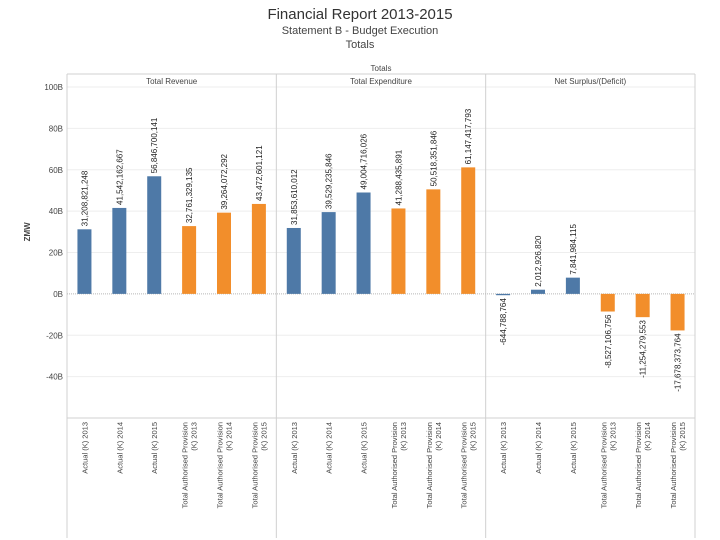 This screenshot has height=540, width=720. What do you see at coordinates (643, 349) in the screenshot?
I see `bar-value-label: -11,254,279,553` at bounding box center [643, 349].